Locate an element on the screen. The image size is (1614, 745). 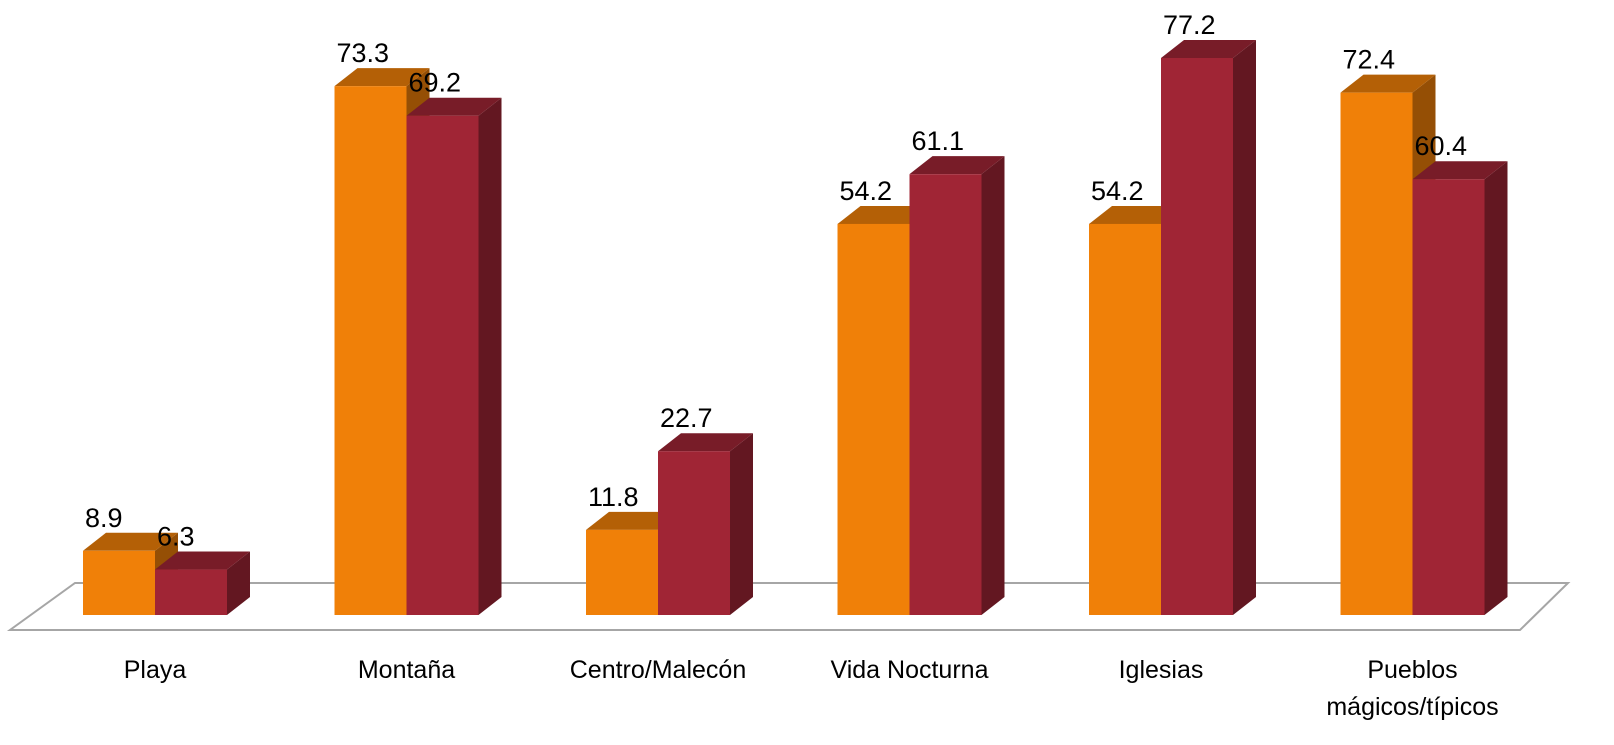
data-label: 69.2 is located at coordinates (435, 83).